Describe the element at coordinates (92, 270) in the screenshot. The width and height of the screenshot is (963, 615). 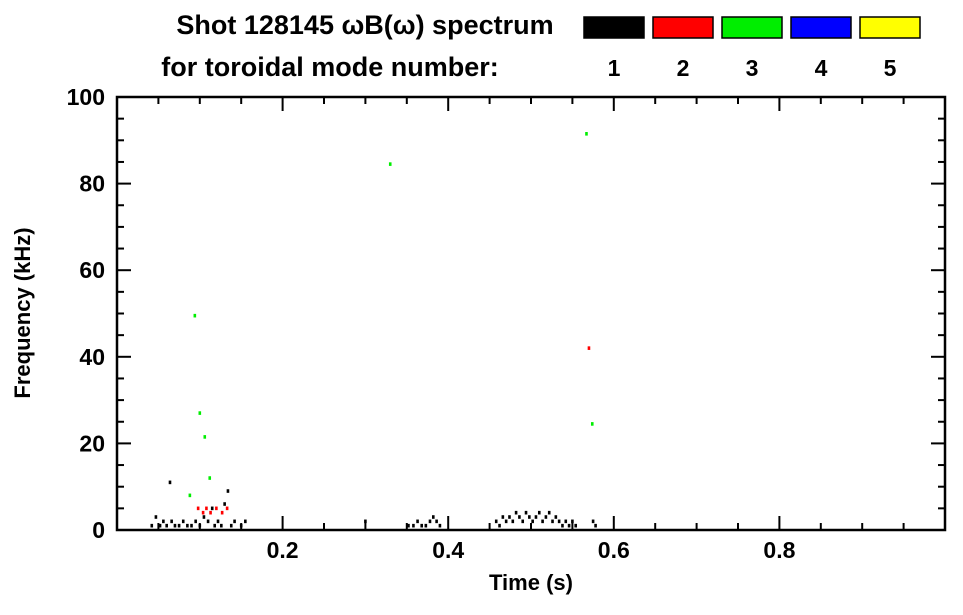
I see `svg-text: 60` at that location.